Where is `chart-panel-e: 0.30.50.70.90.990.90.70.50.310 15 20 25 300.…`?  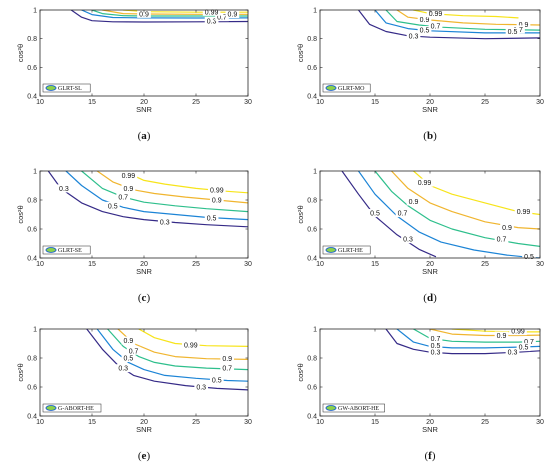 chart-panel-e: 0.30.50.70.90.990.90.70.50.310 15 20 25 300.… is located at coordinates (134, 395).